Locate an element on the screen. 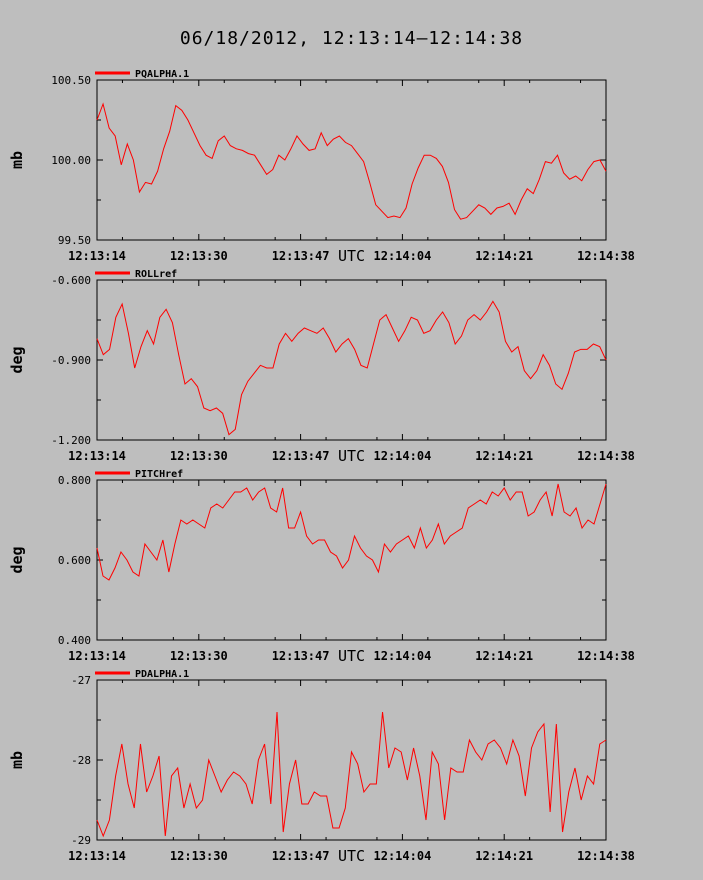 The image size is (703, 880). y-tick-label: -27 is located at coordinates (81, 680).